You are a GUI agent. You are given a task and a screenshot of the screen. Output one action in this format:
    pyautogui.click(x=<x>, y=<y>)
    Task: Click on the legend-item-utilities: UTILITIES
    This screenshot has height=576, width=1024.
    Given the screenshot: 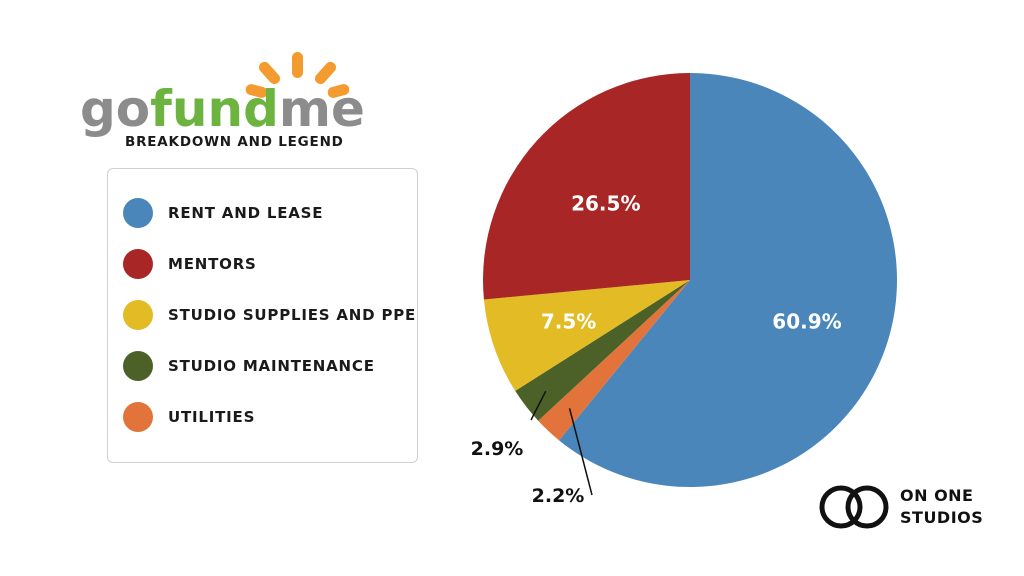 What is the action you would take?
    pyautogui.click(x=189, y=417)
    